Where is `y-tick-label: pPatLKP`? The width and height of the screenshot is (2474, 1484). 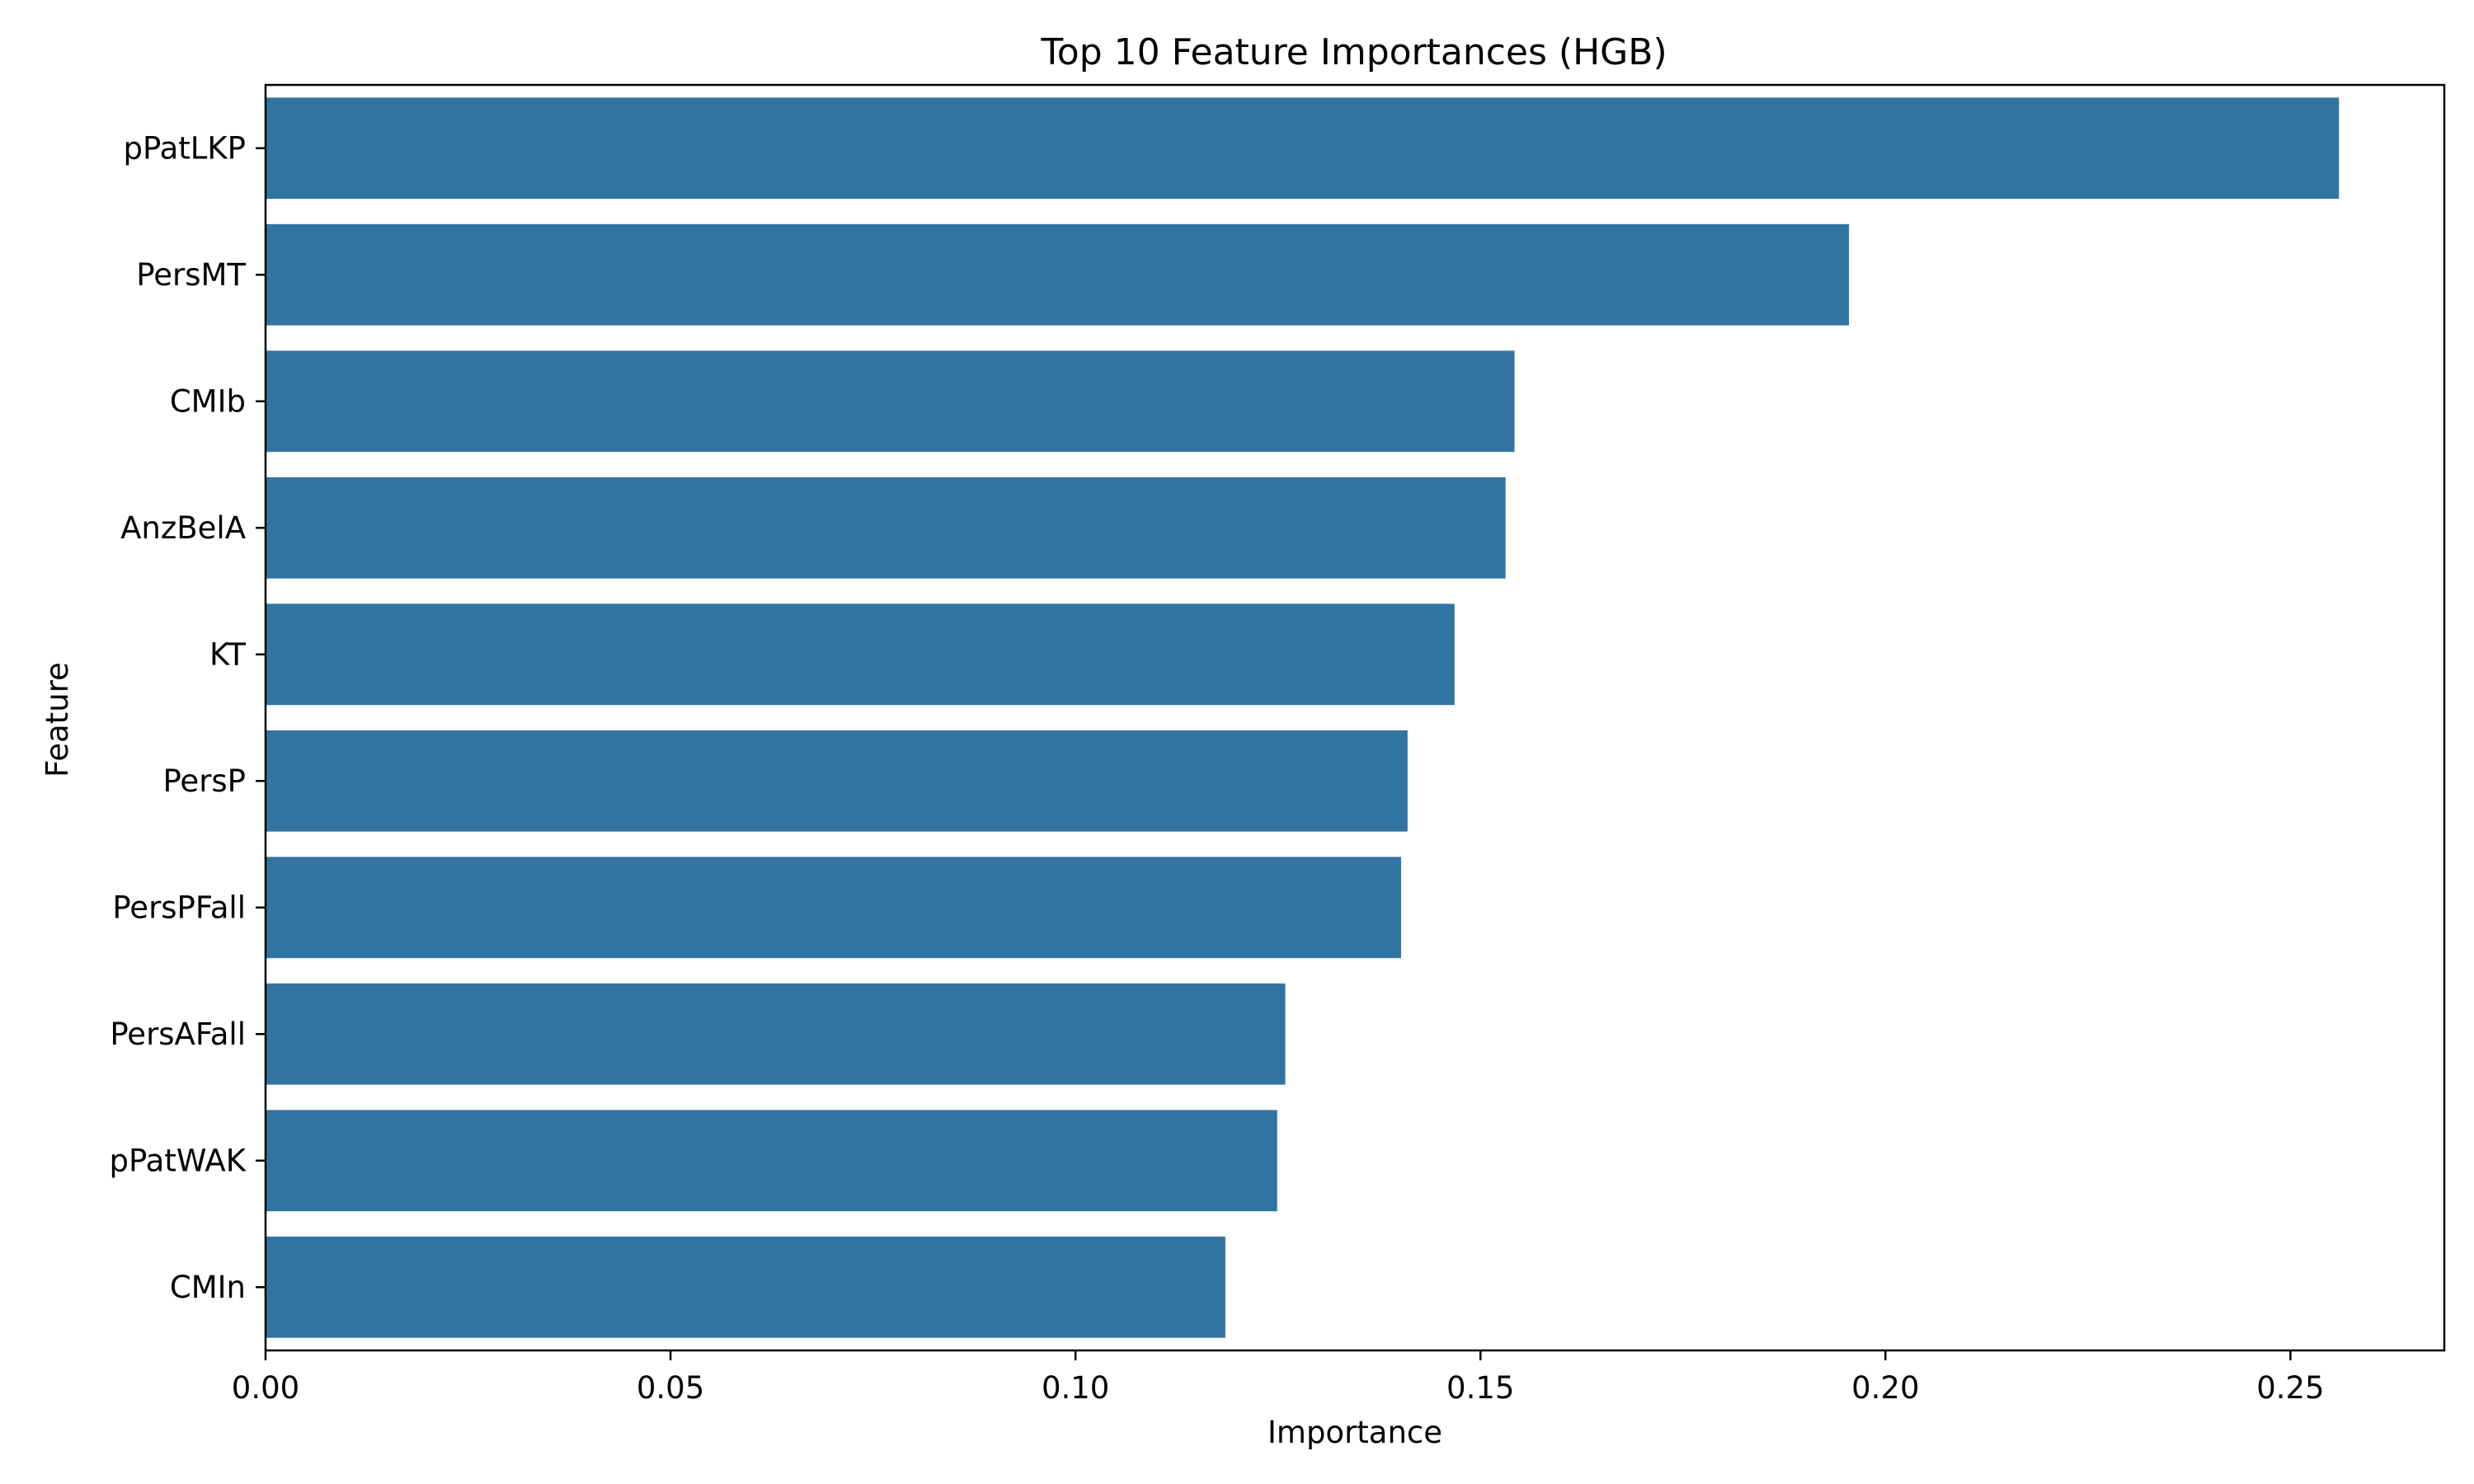
y-tick-label: pPatLKP is located at coordinates (184, 148).